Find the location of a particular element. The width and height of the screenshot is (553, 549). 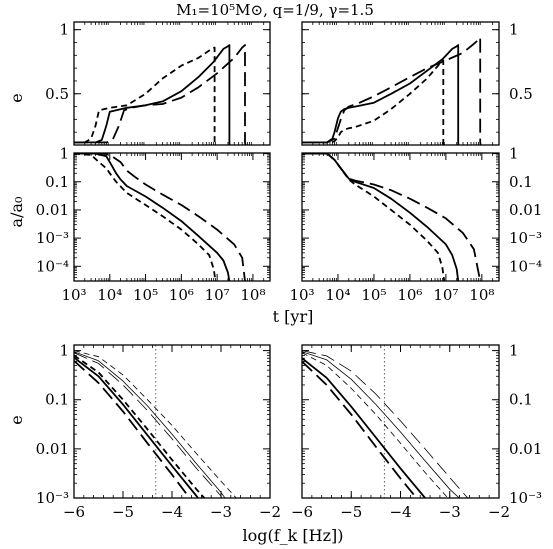

panel-ecc_vs_freq_left: −6 −5 −4 −3 −2 1 0.1 0.01 10⁻³ is located at coordinates (158, 431).